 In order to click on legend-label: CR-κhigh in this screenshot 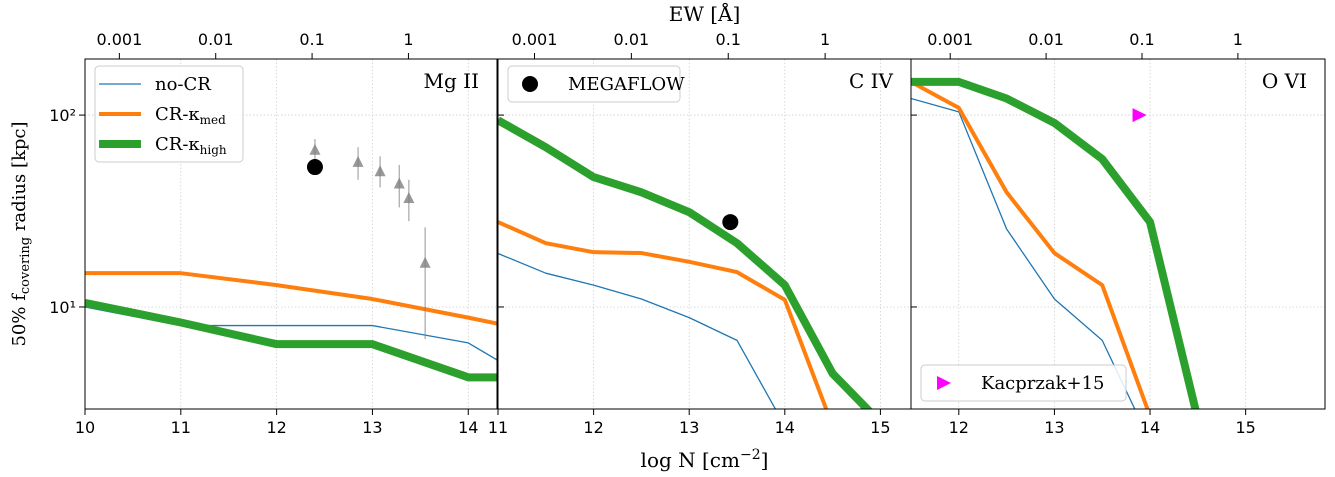, I will do `click(191, 145)`.